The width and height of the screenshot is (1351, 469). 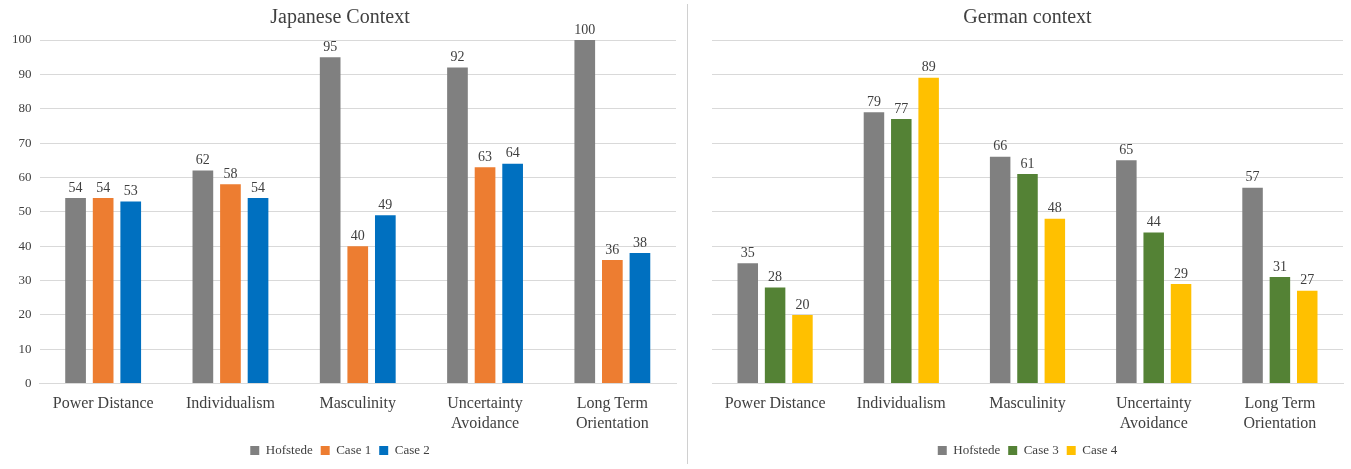 I want to click on data-label: 40, so click(x=357, y=235).